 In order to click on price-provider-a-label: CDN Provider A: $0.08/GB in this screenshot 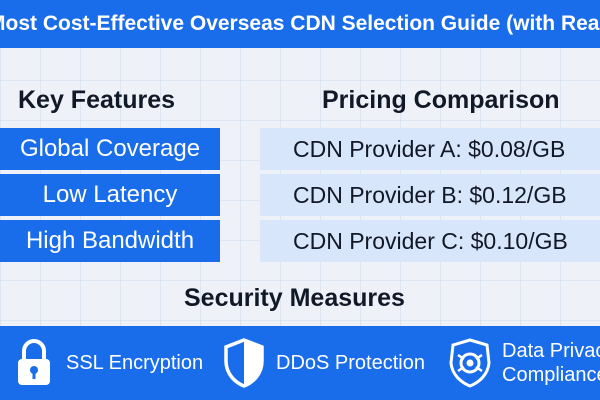, I will do `click(429, 148)`.